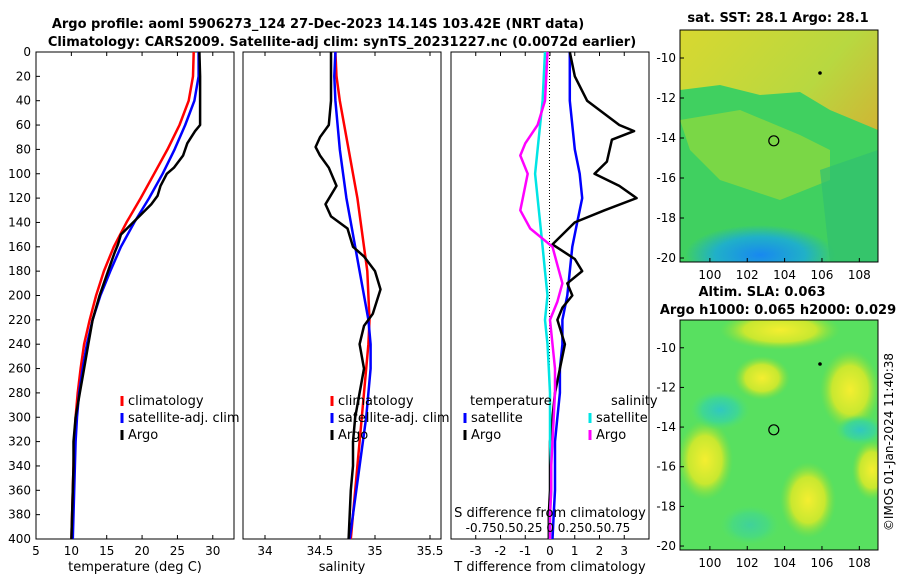  What do you see at coordinates (23, 125) in the screenshot?
I see `depth-tick-label: 60` at bounding box center [23, 125].